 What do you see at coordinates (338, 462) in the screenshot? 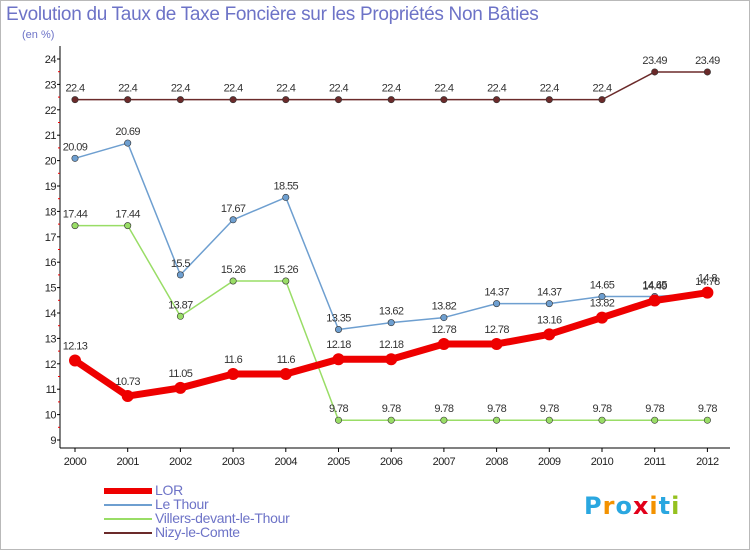
I see `x-tick-label: 2005` at bounding box center [338, 462].